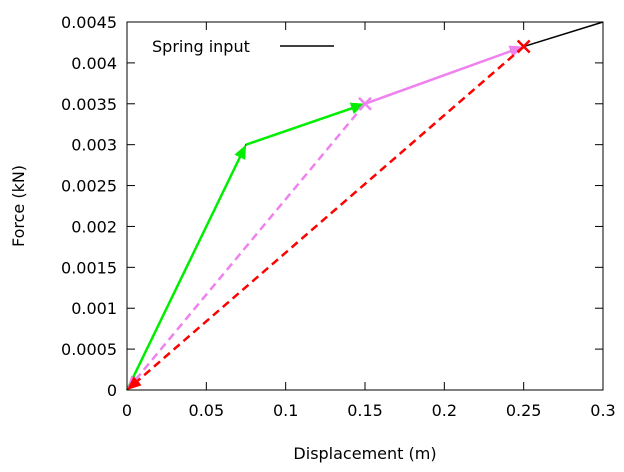 This screenshot has width=624, height=472. Describe the element at coordinates (364, 453) in the screenshot. I see `x-axis-label: Displacement (m)` at that location.